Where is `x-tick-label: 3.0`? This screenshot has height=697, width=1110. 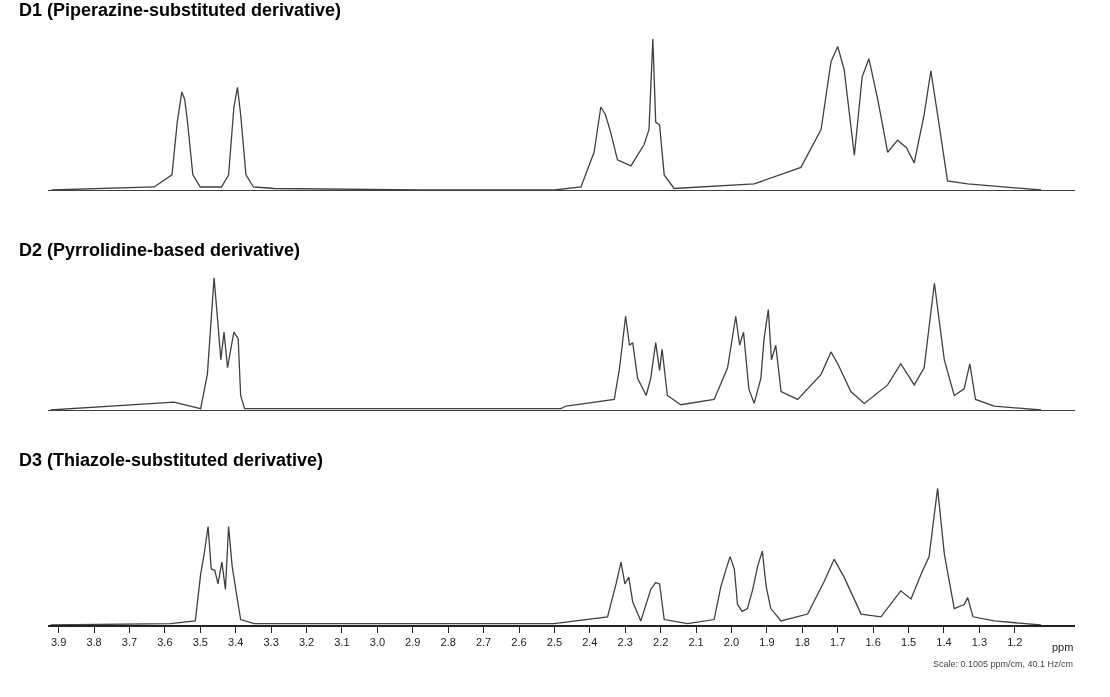
x-tick-label: 3.0 is located at coordinates (377, 642).